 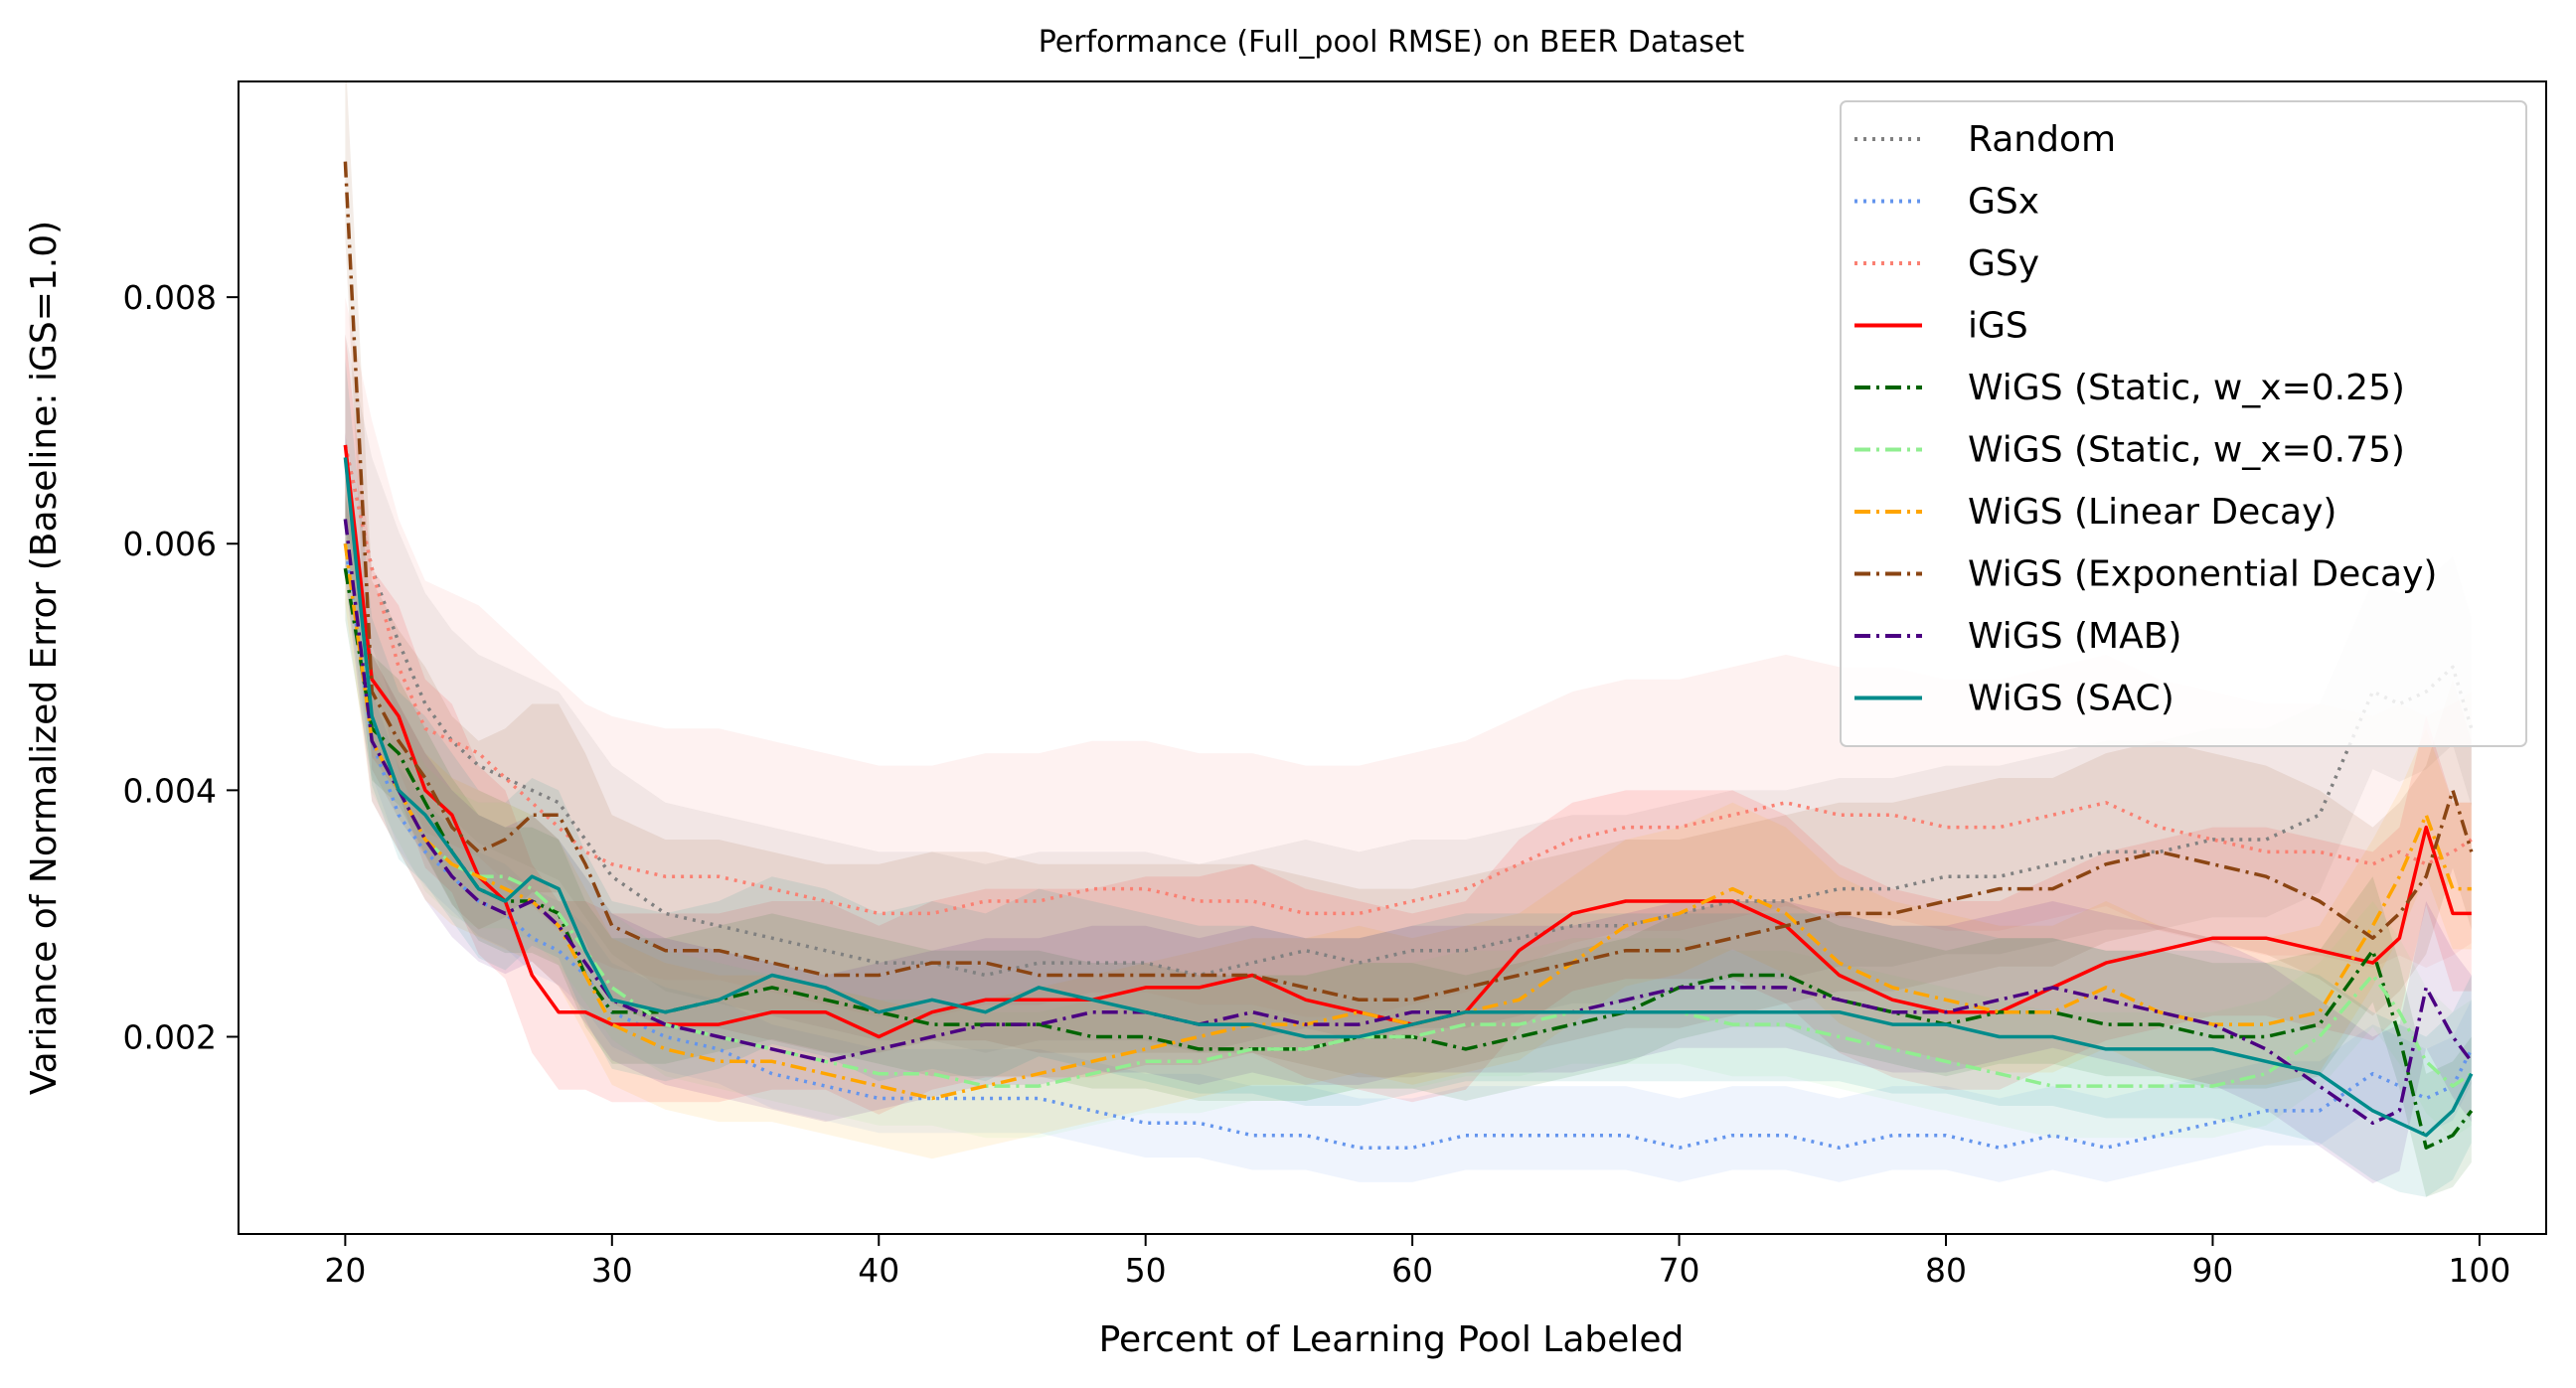 I want to click on legend-label-igs: iGS, so click(x=1998, y=327).